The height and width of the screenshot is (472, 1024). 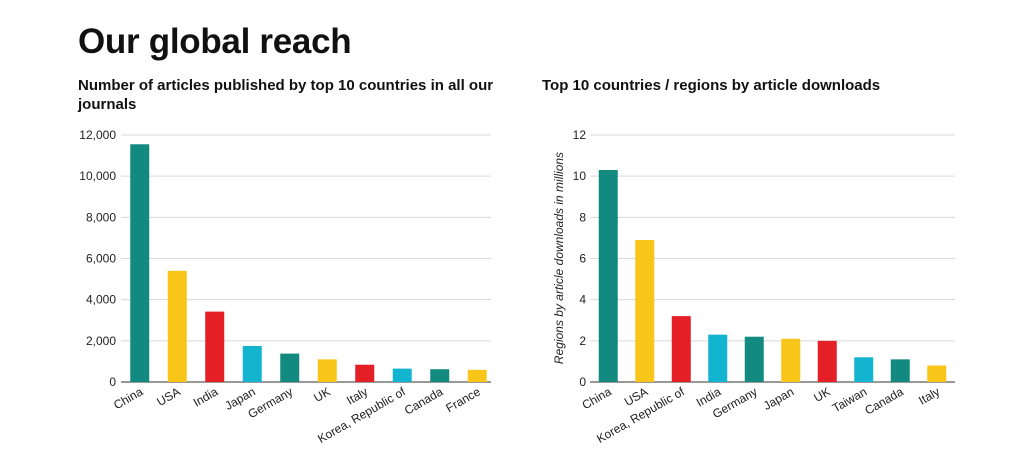 What do you see at coordinates (778, 398) in the screenshot?
I see `x-tick-label: Japan` at bounding box center [778, 398].